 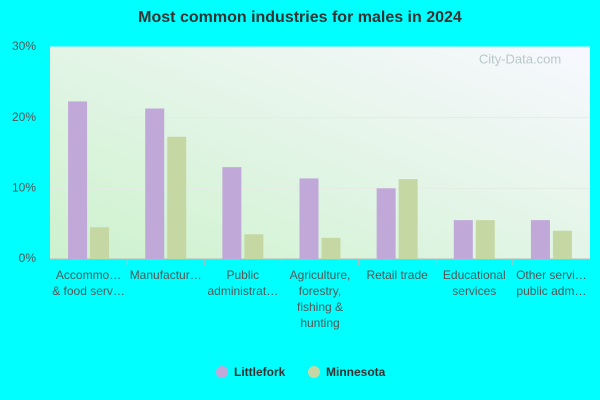 What do you see at coordinates (320, 299) in the screenshot?
I see `x-tick-label: Agriculture, forestry, fishing & hunting` at bounding box center [320, 299].